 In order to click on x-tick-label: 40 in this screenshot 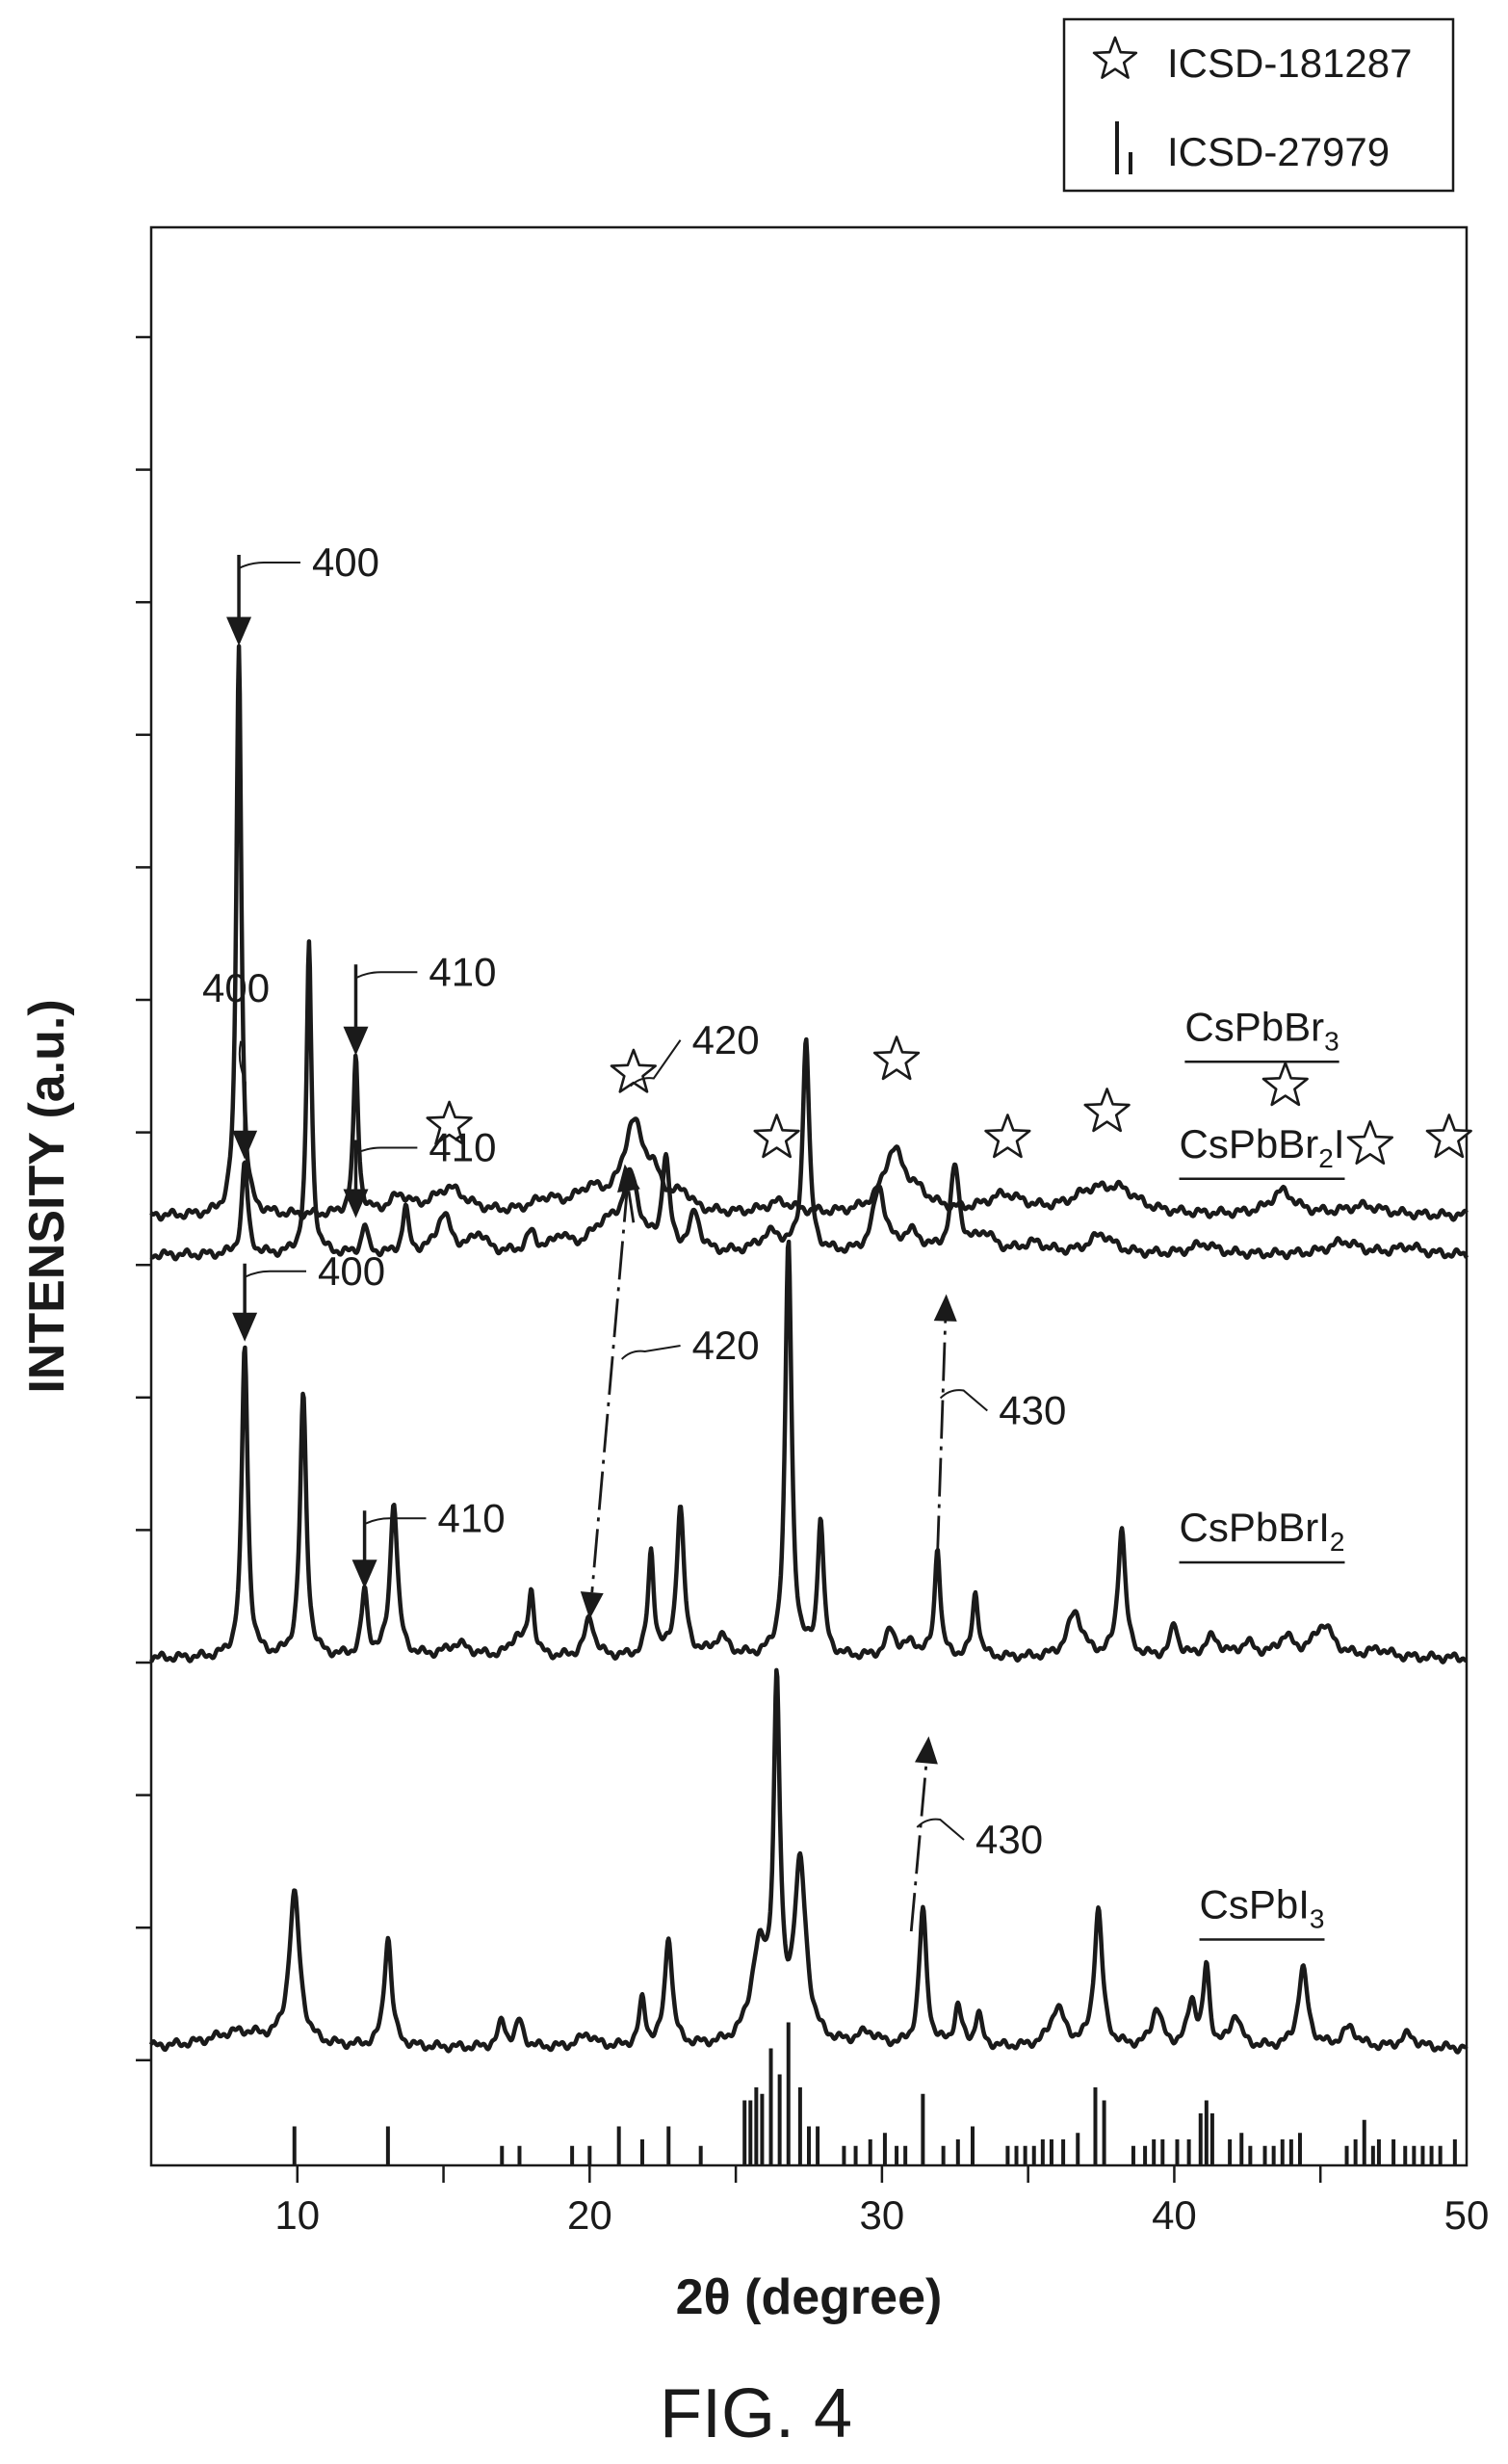, I will do `click(1175, 2215)`.